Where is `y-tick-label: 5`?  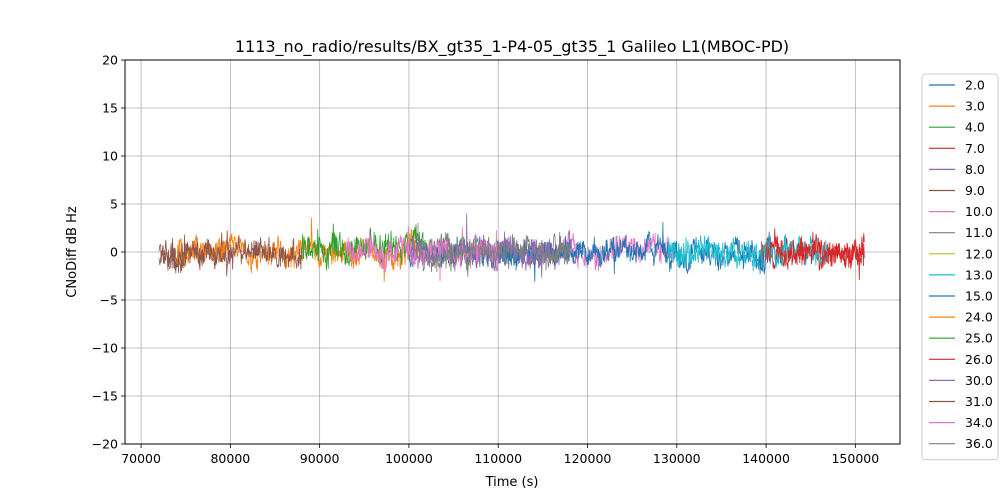 y-tick-label: 5 is located at coordinates (114, 204).